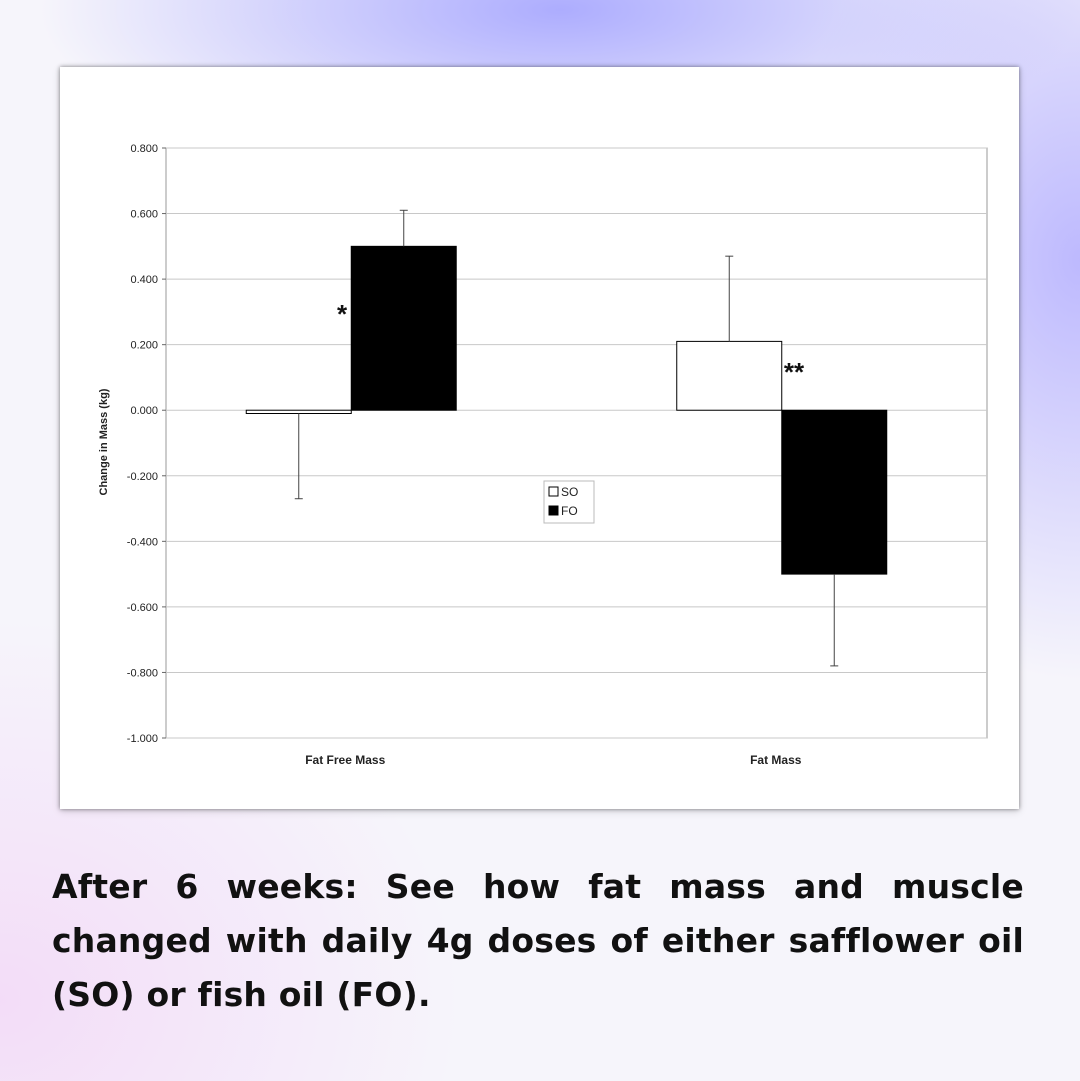  I want to click on x-axis-categories: Fat Free Mass Fat Mass, so click(553, 760).